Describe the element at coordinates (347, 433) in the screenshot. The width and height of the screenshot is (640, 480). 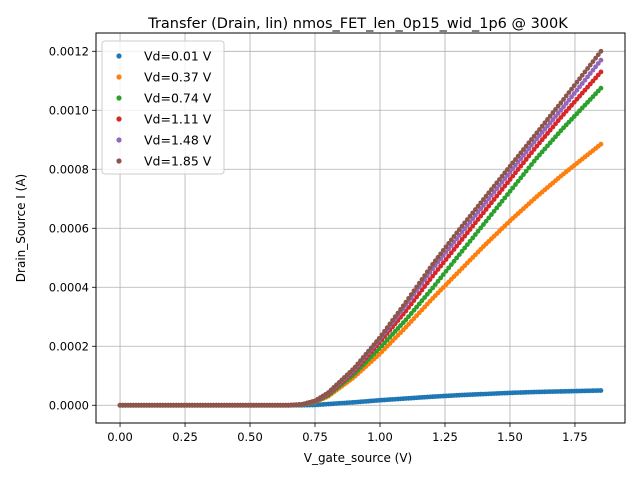
I see `x-axis-ticks: 0.00 0.25 0.50 0.75 1.00 1.25 1.50 1.75` at that location.